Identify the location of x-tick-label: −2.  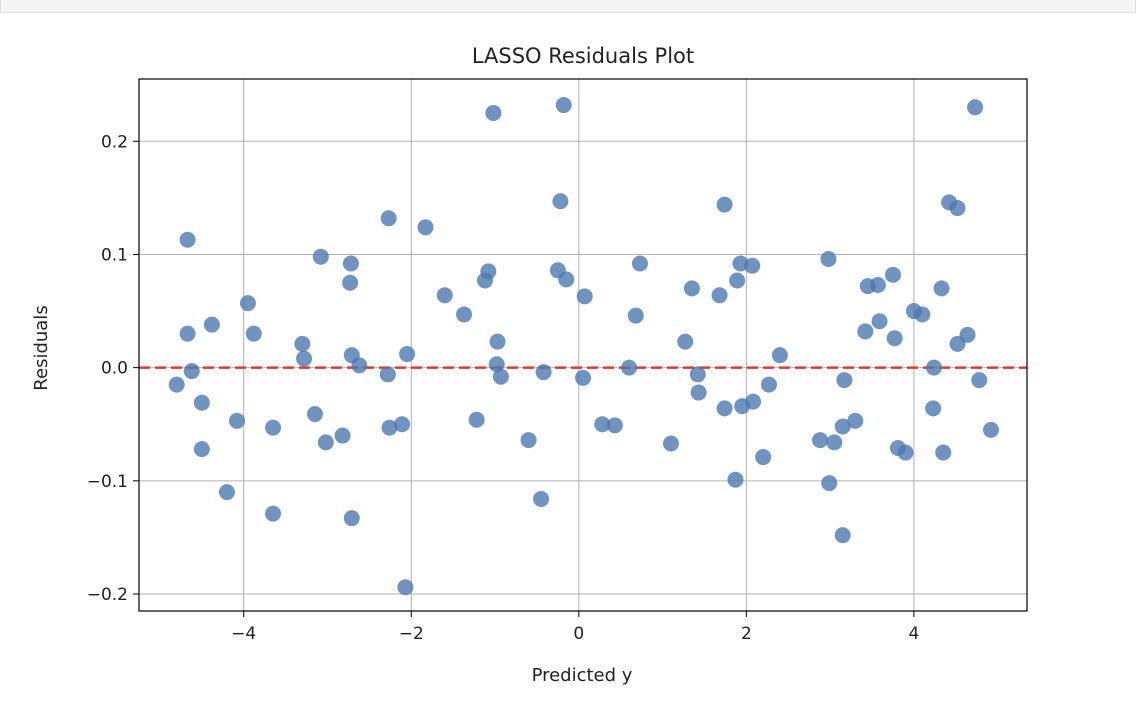
(411, 634).